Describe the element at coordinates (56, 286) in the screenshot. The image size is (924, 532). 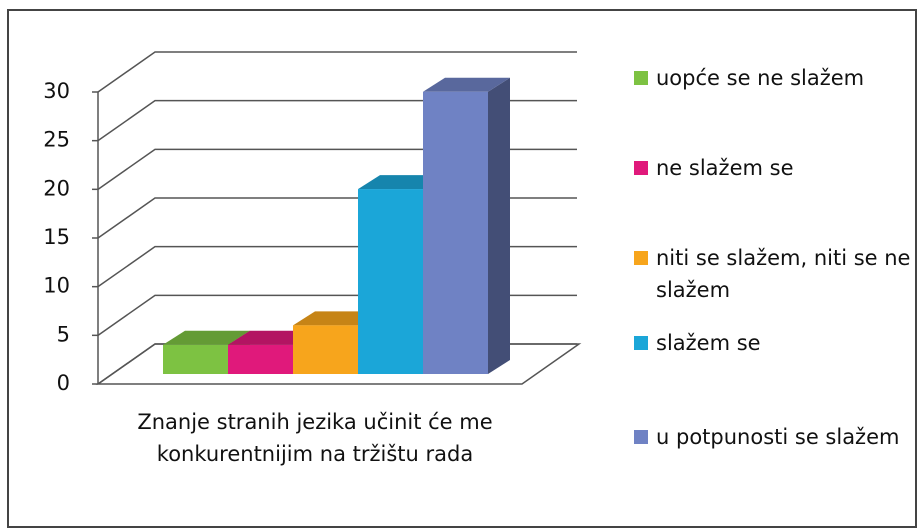
I see `y-tick-label: 10` at that location.